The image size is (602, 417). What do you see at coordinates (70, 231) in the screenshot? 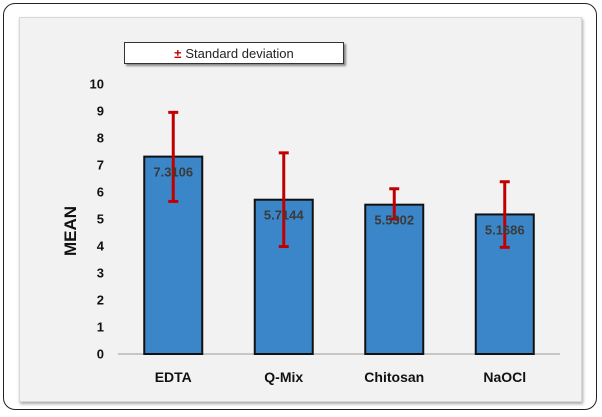
I see `y-axis-label: MEAN` at bounding box center [70, 231].